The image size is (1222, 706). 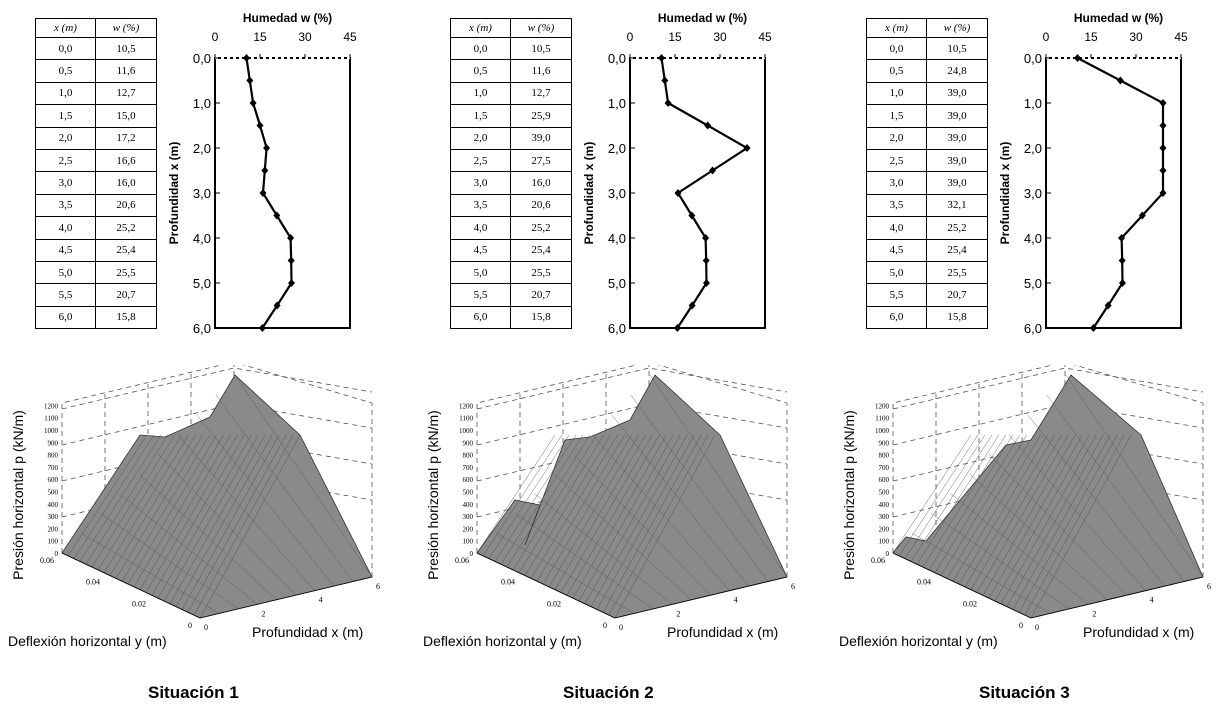 I want to click on table-row: 4,5 25,4, so click(x=927, y=250).